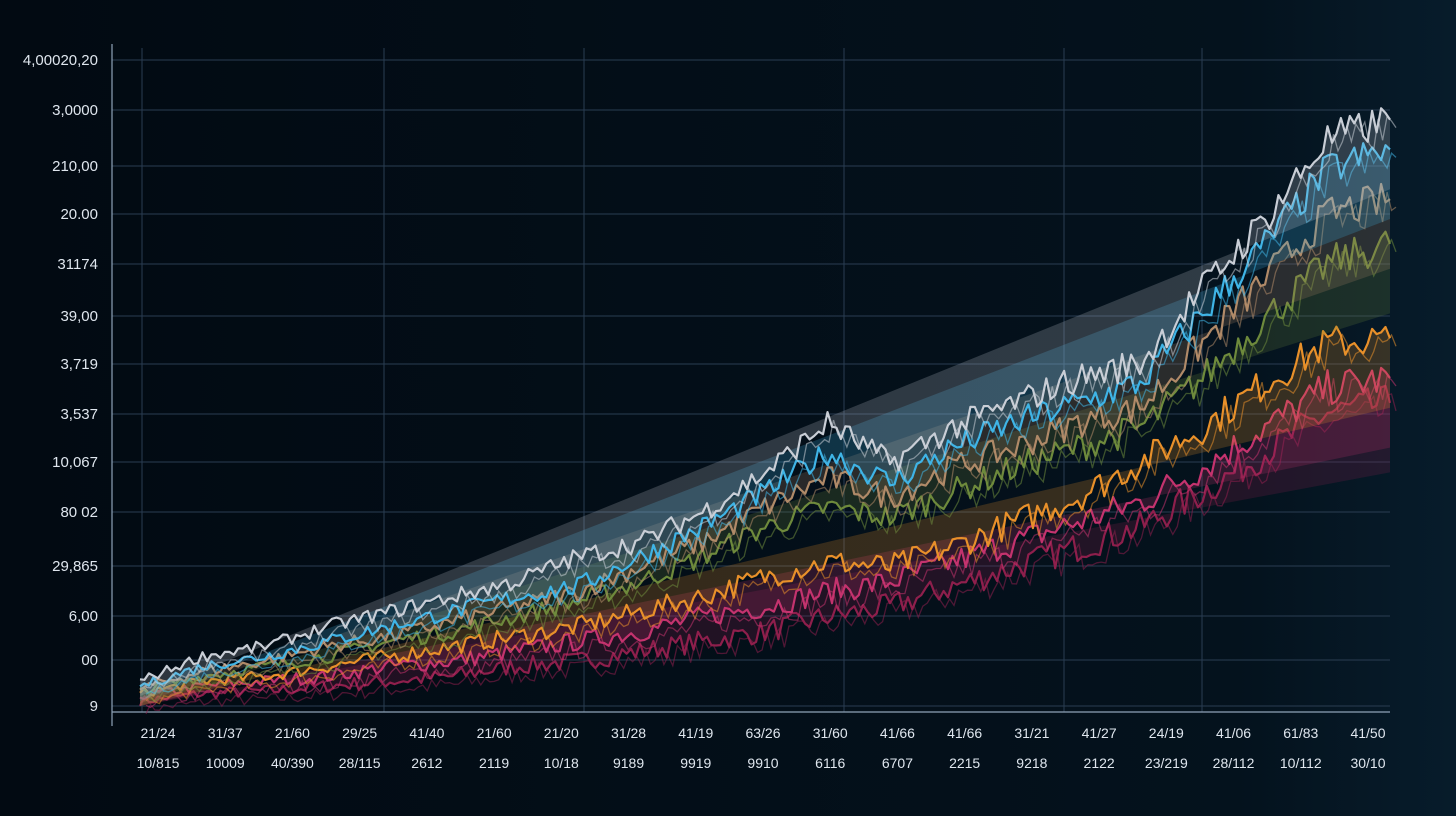 This screenshot has height=816, width=1456. What do you see at coordinates (79, 214) in the screenshot?
I see `y-tick-label: 20.00` at bounding box center [79, 214].